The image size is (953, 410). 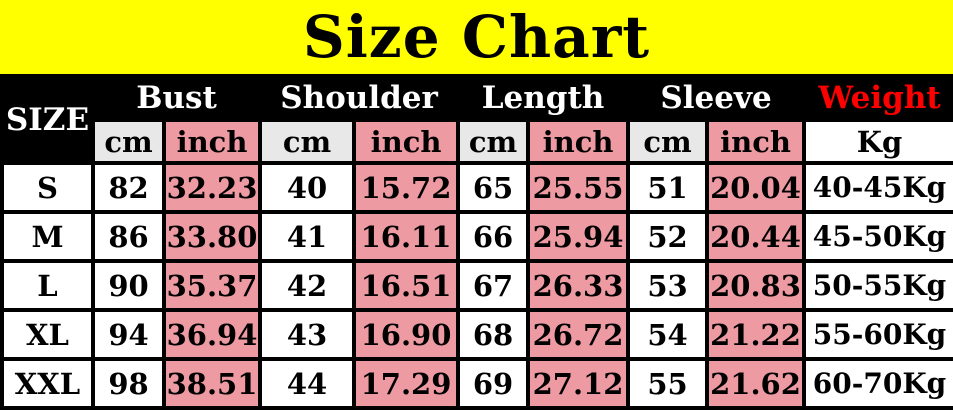 What do you see at coordinates (128, 236) in the screenshot?
I see `bust-cm-value: 86` at bounding box center [128, 236].